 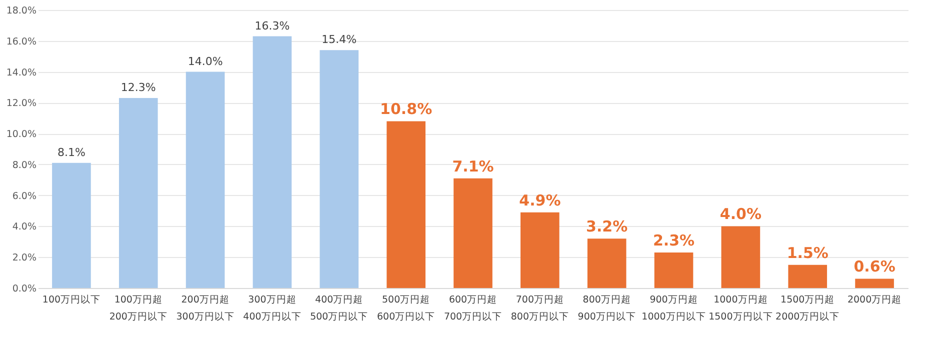 What do you see at coordinates (21, 42) in the screenshot?
I see `y-tick-label: 16.0%` at bounding box center [21, 42].